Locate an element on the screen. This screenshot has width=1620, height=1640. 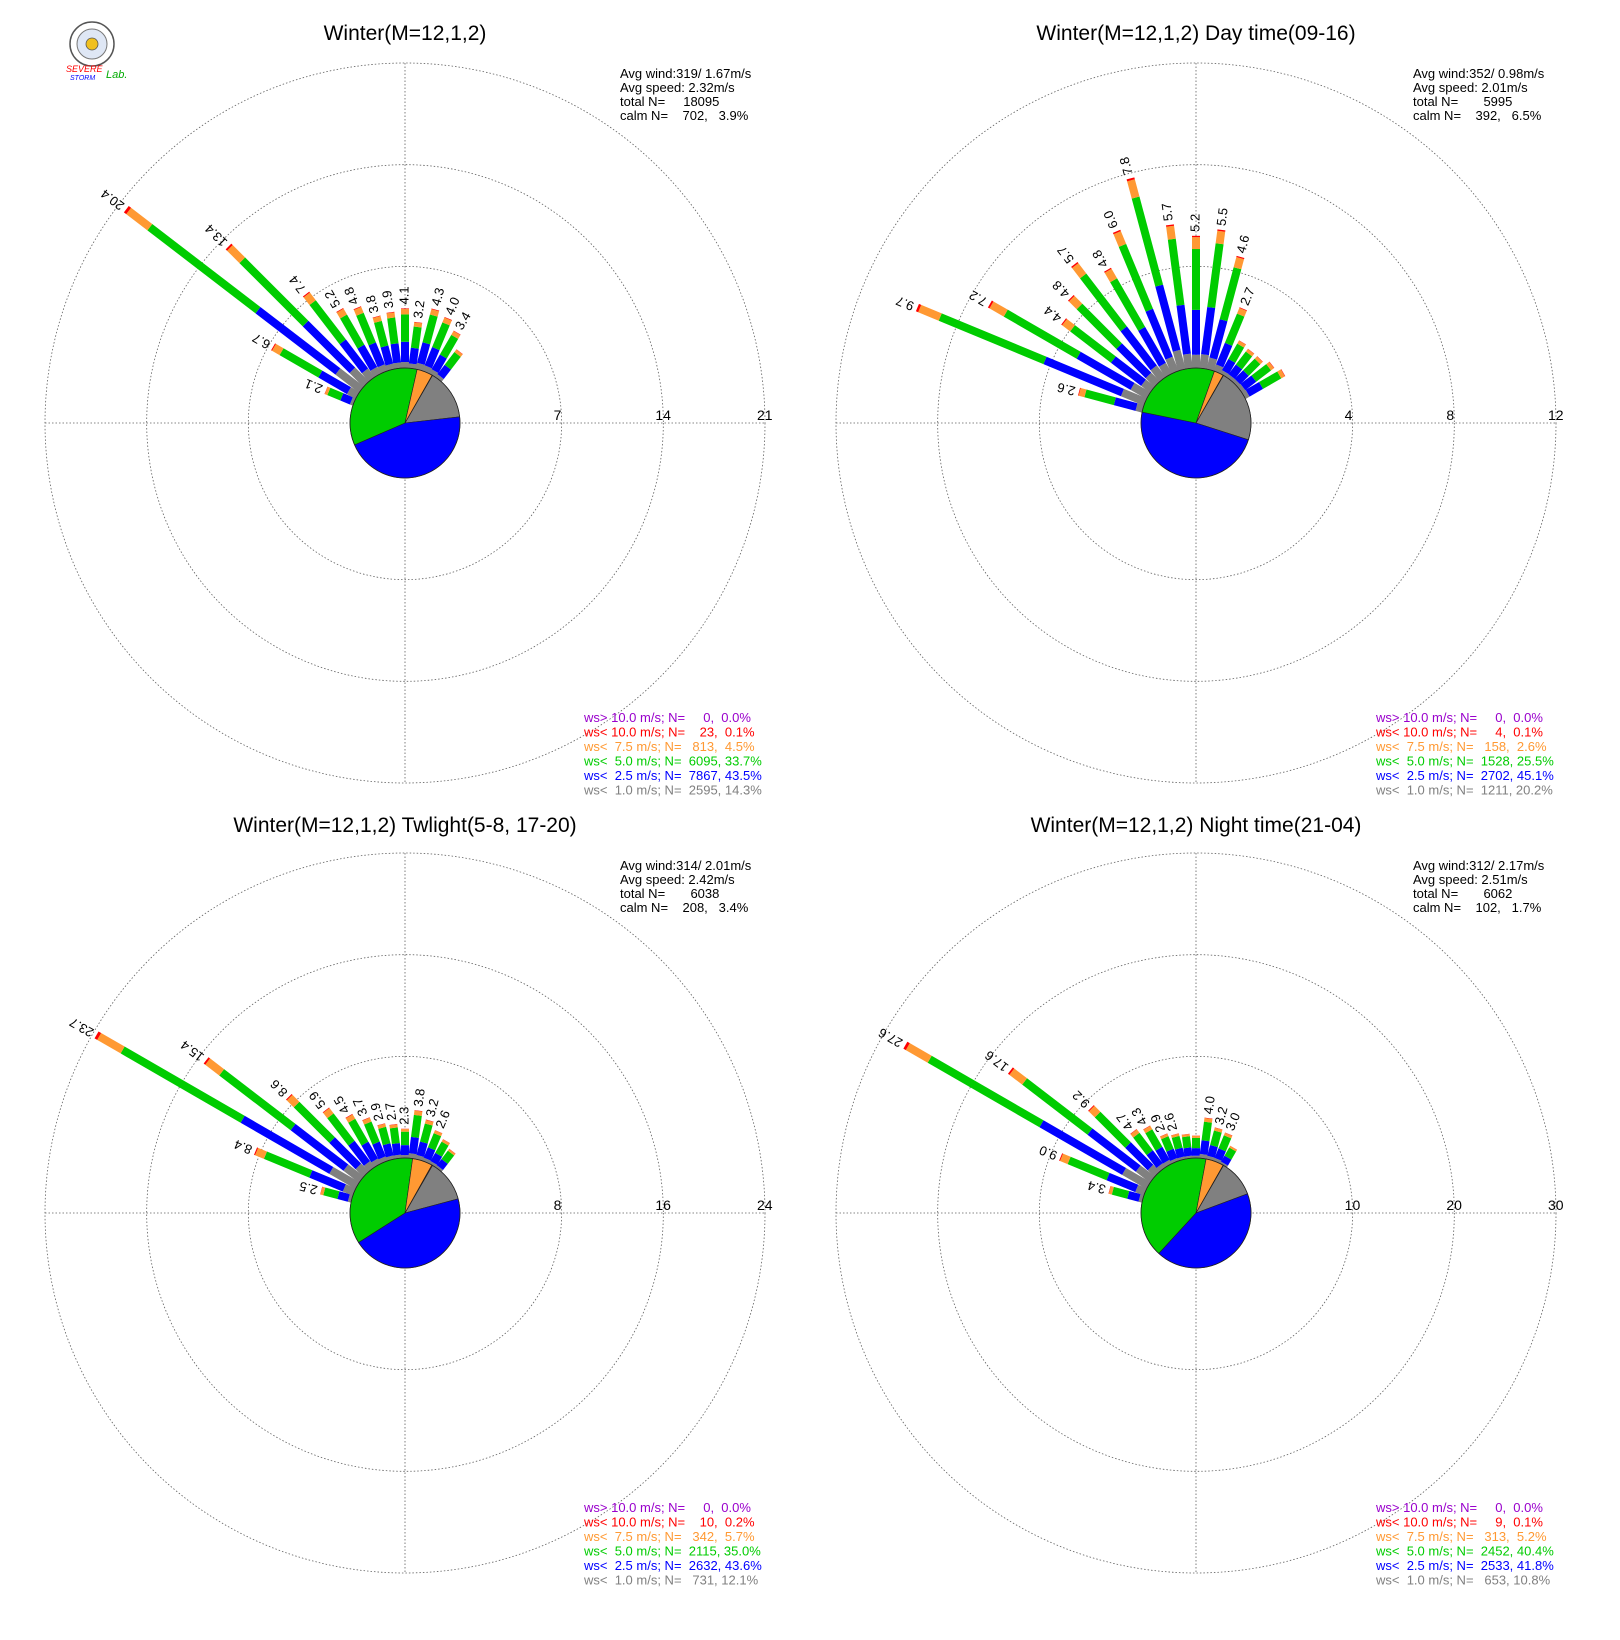
stats-line: Avg wind:352/ 0.98m/s is located at coordinates (1479, 73).